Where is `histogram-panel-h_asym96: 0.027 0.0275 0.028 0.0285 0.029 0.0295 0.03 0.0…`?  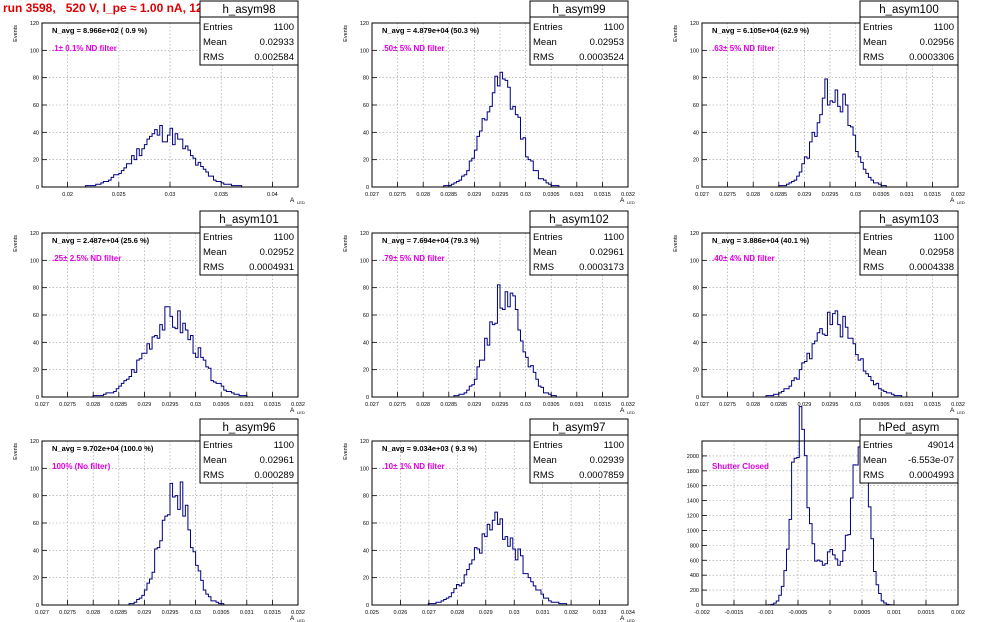 histogram-panel-h_asym96: 0.027 0.0275 0.028 0.0285 0.029 0.0295 0.03 0.0… is located at coordinates (159, 520).